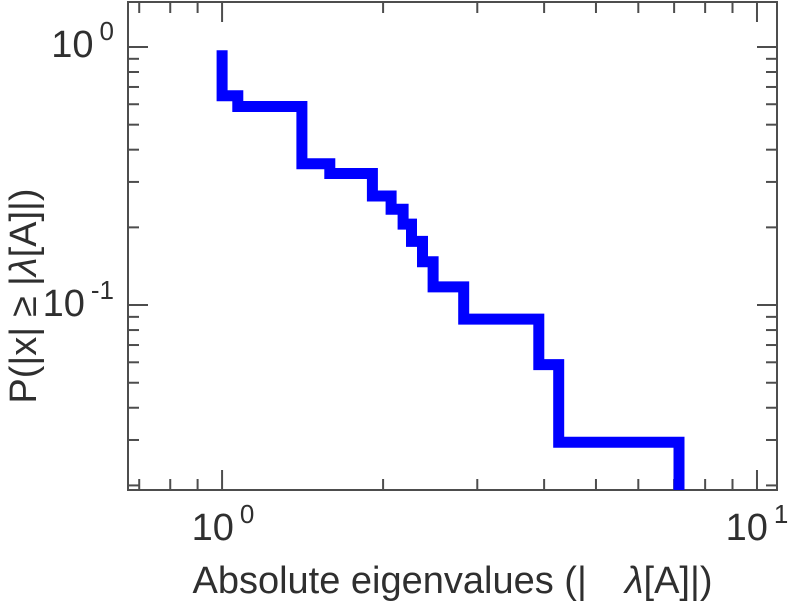 The width and height of the screenshot is (789, 602). I want to click on greater-equal-symbol: ≥, so click(24, 306).